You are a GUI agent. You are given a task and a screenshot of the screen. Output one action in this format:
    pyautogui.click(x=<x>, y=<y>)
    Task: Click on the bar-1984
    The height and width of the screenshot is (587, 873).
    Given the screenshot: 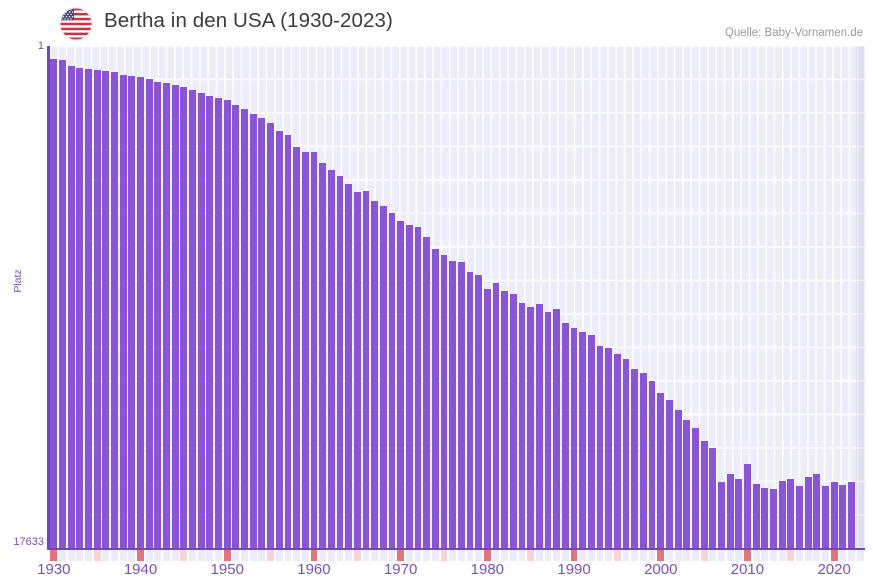 What is the action you would take?
    pyautogui.click(x=522, y=425)
    